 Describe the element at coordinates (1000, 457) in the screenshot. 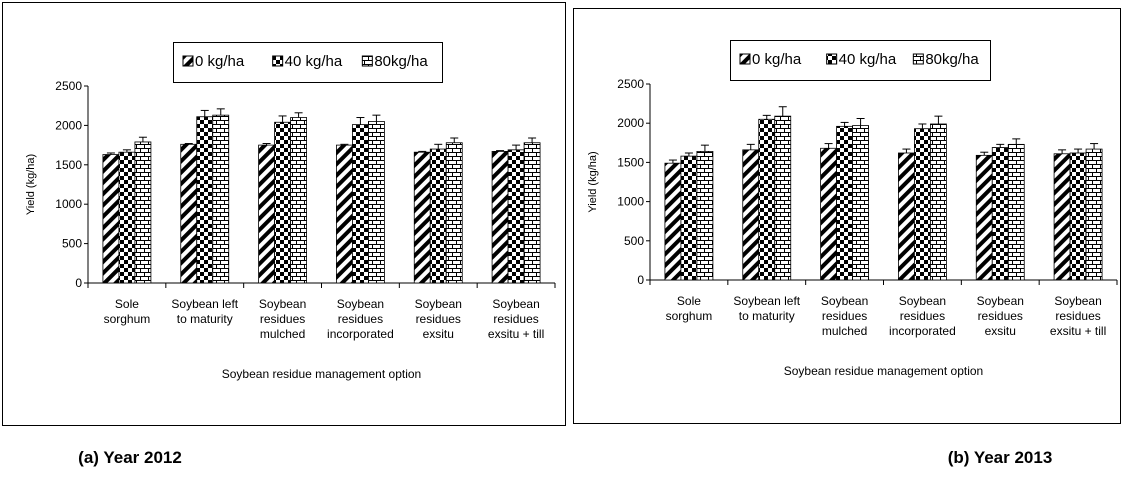

I see `chart-caption: (b) Year 2013` at that location.